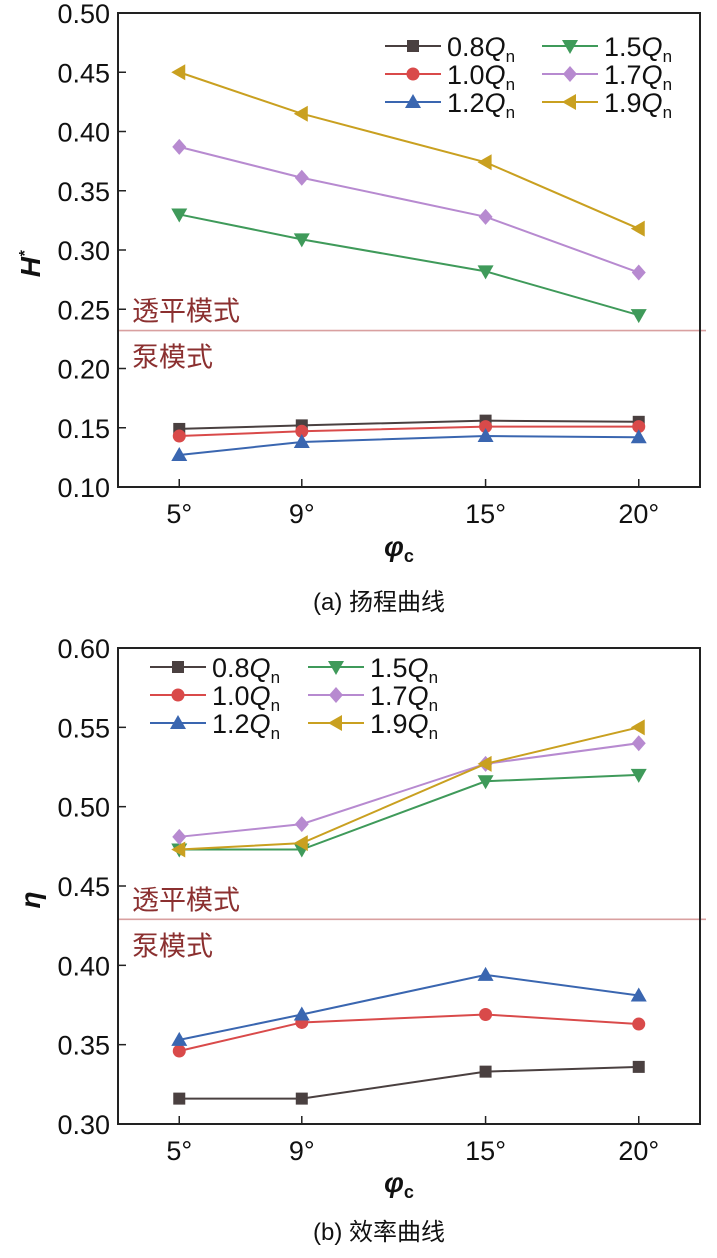 The width and height of the screenshot is (717, 1258). I want to click on y-axis-label: H*, so click(30, 263).